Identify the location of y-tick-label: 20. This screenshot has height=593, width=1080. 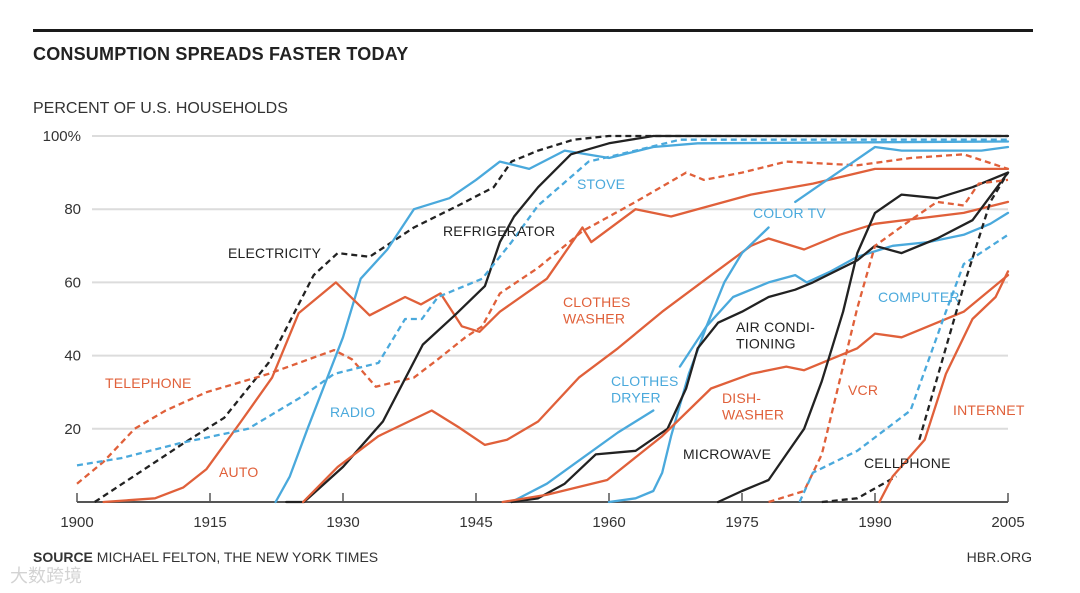
(72, 429).